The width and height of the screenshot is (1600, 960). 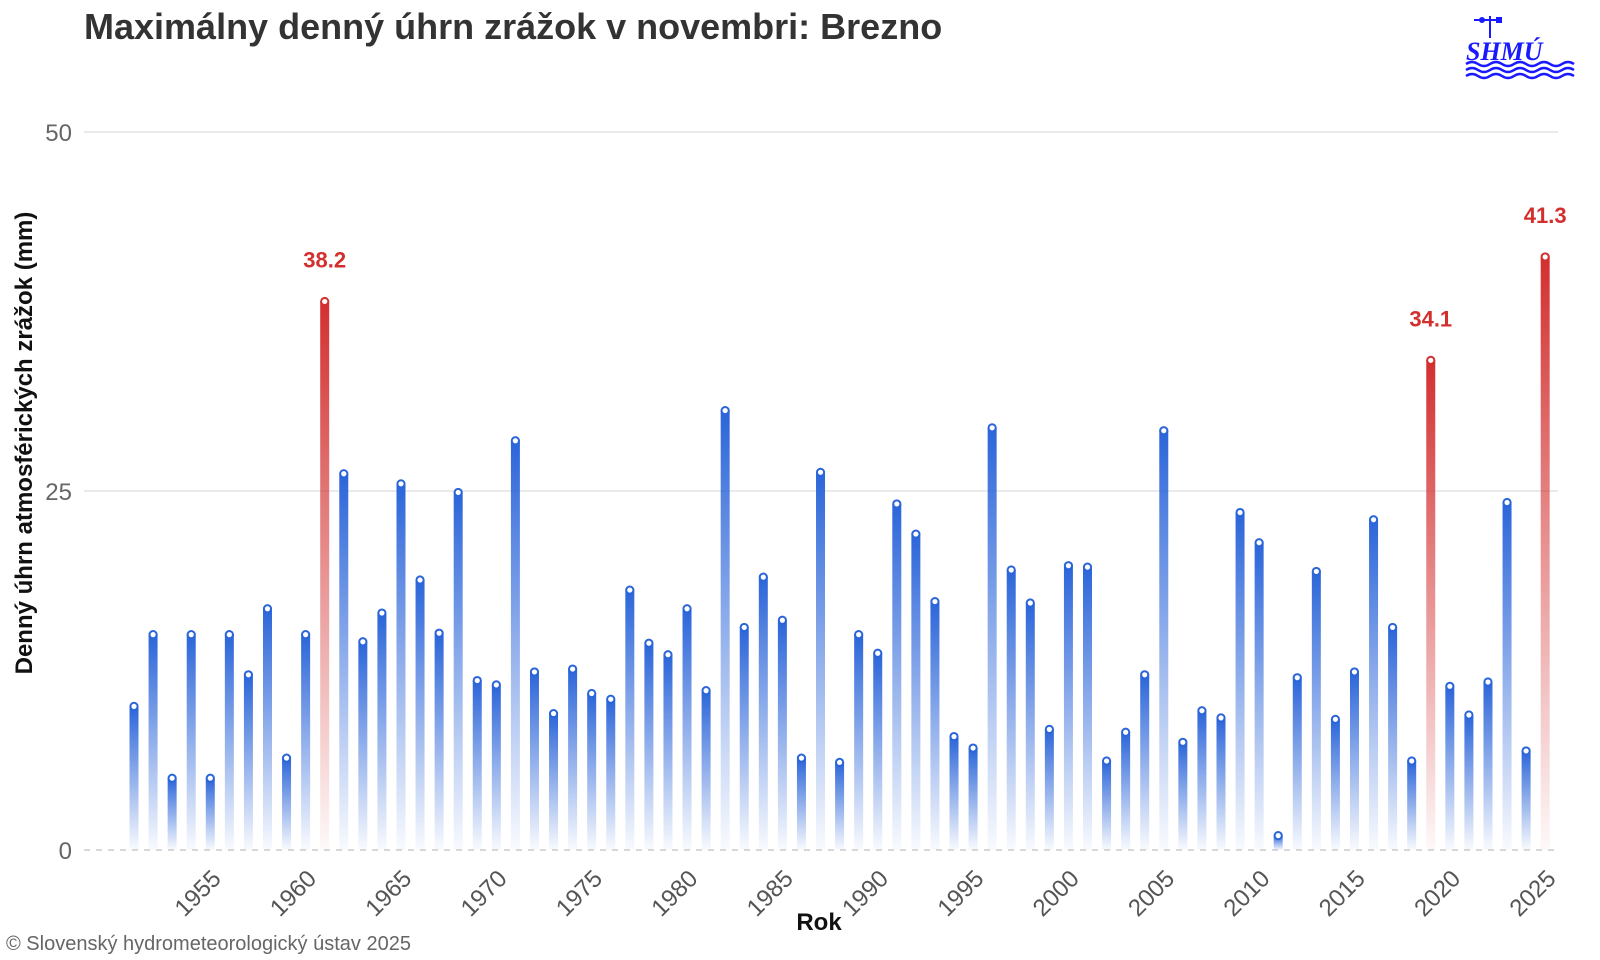 I want to click on bar-1975, so click(x=592, y=769).